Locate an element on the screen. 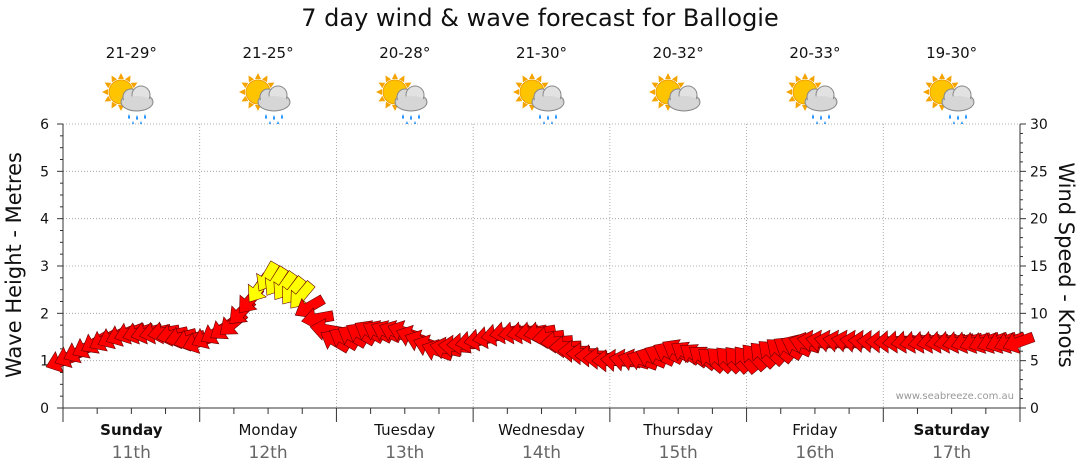  sun-cloud-icon is located at coordinates (678, 98).